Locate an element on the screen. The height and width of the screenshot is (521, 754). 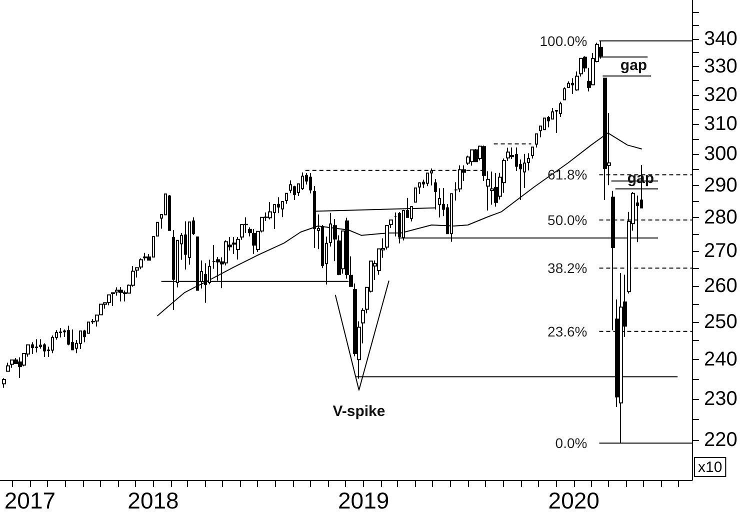
annotation: 50.0% is located at coordinates (568, 220).